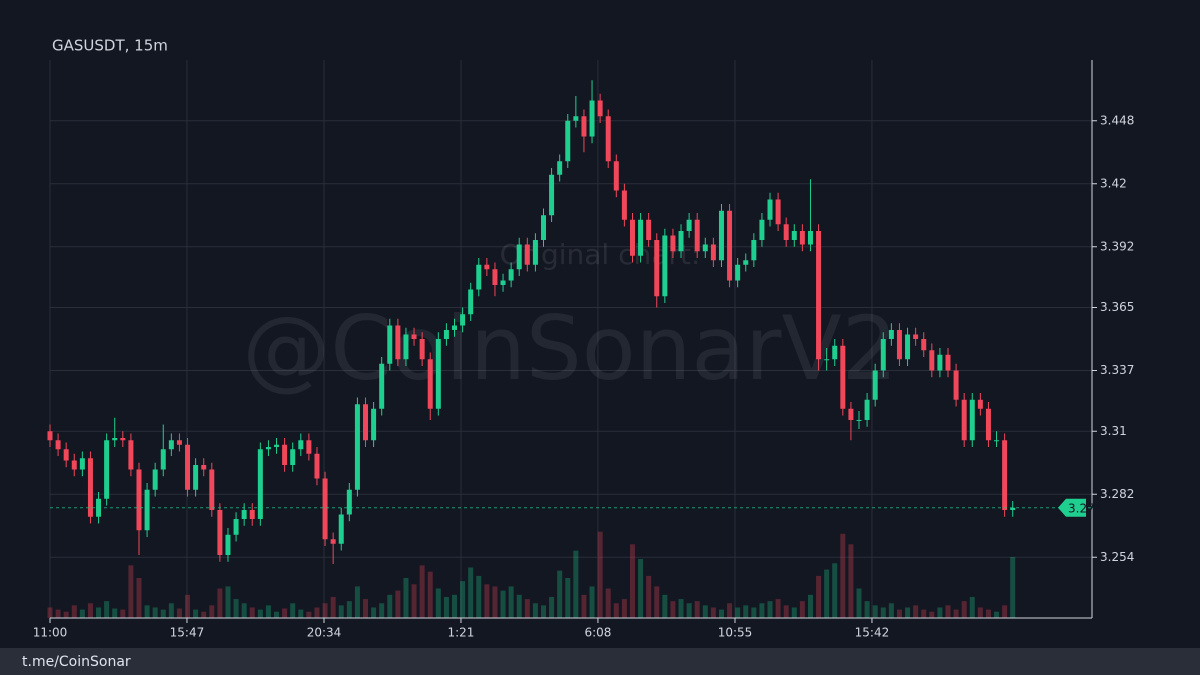  Describe the element at coordinates (460, 633) in the screenshot. I see `x-tick-label: 1:21` at that location.